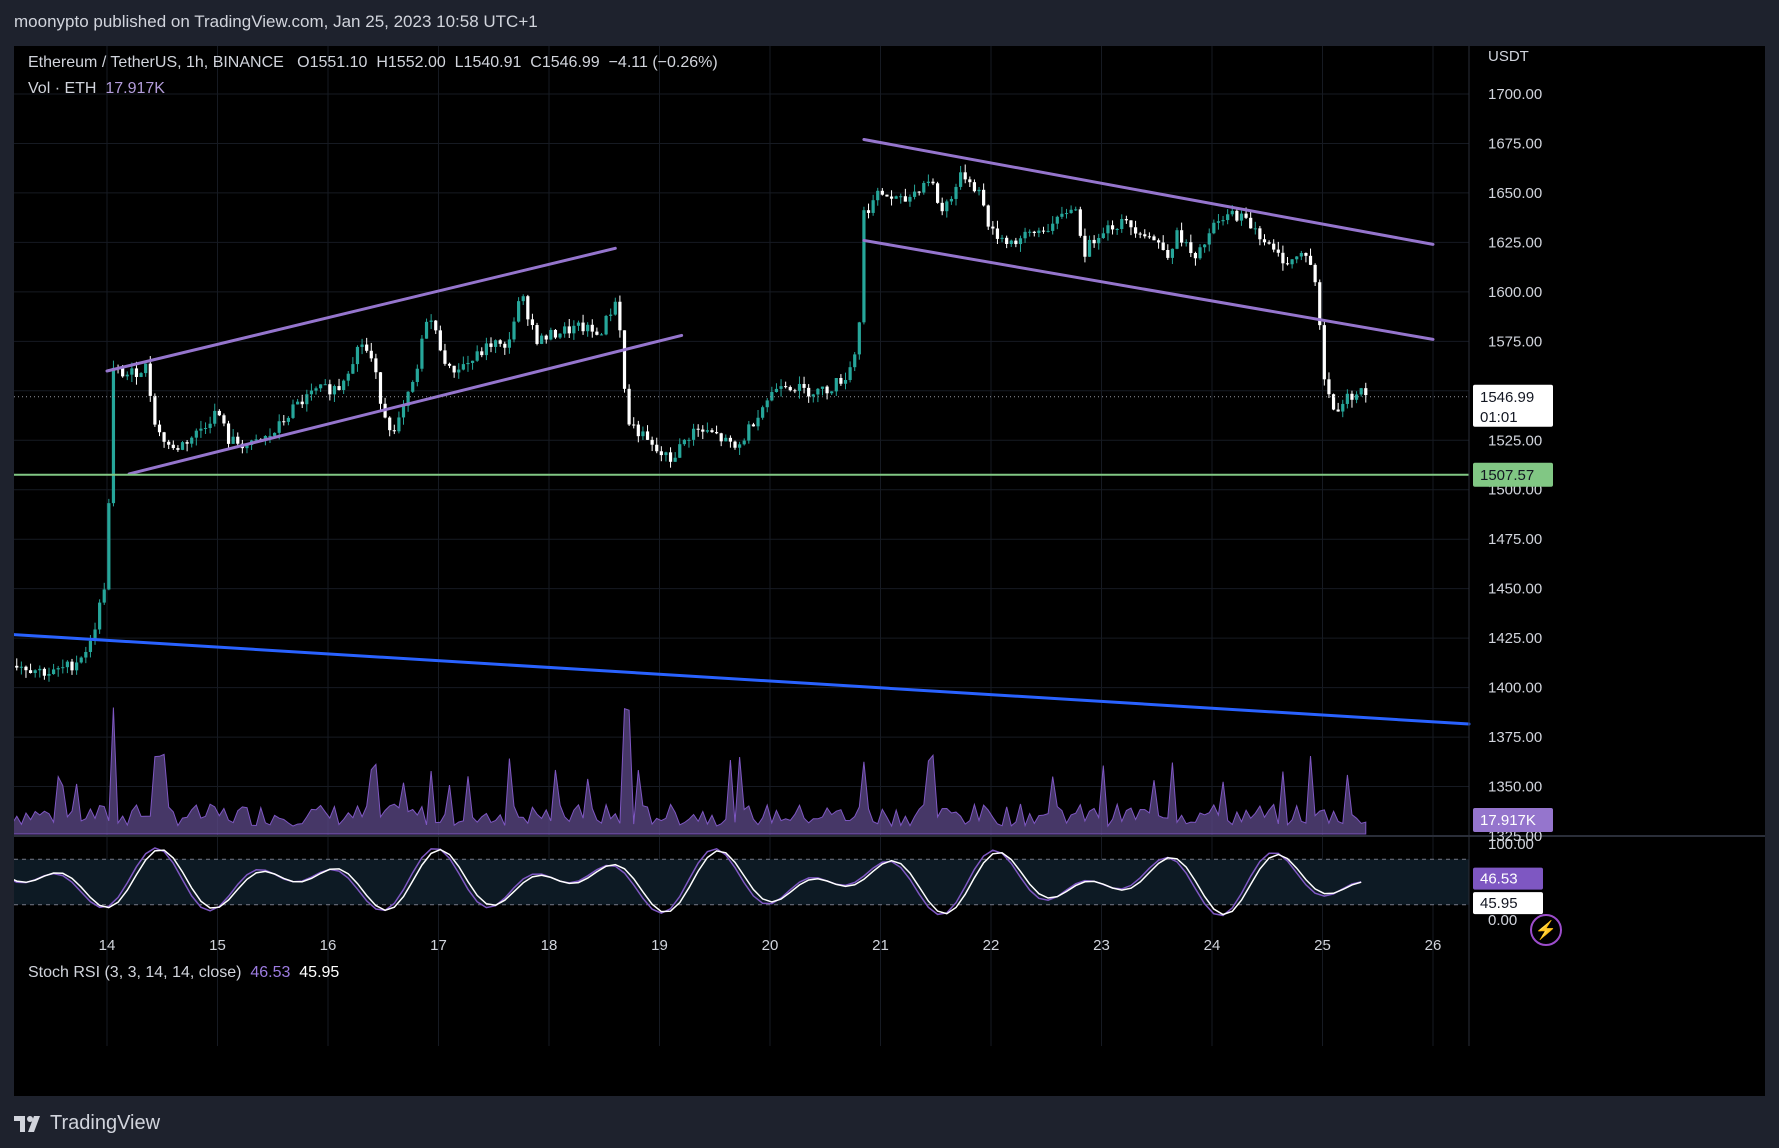 This screenshot has height=1148, width=1779. Describe the element at coordinates (1515, 94) in the screenshot. I see `price-tick-label: 1700.00` at that location.